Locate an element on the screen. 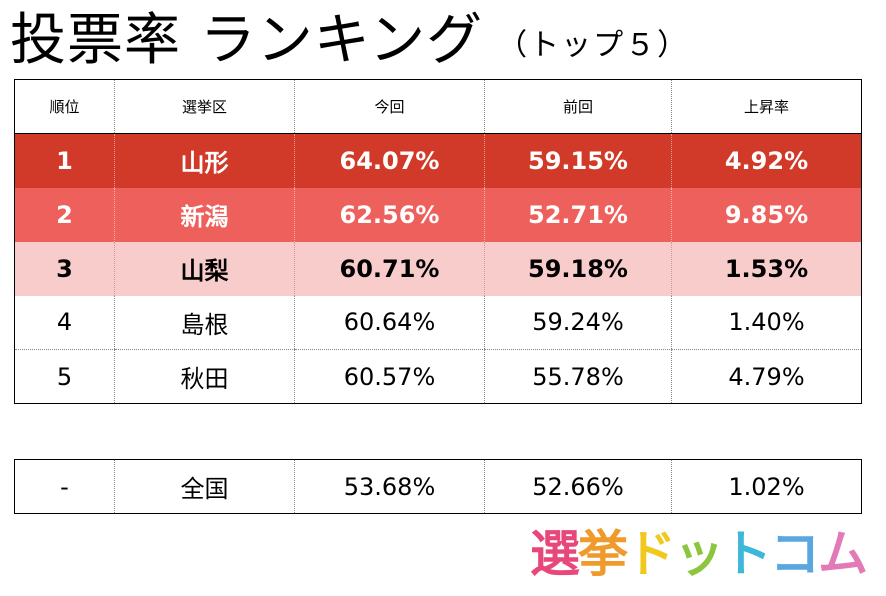 Image resolution: width=886 pixels, height=596 pixels. logo-char: ッ is located at coordinates (699, 554).